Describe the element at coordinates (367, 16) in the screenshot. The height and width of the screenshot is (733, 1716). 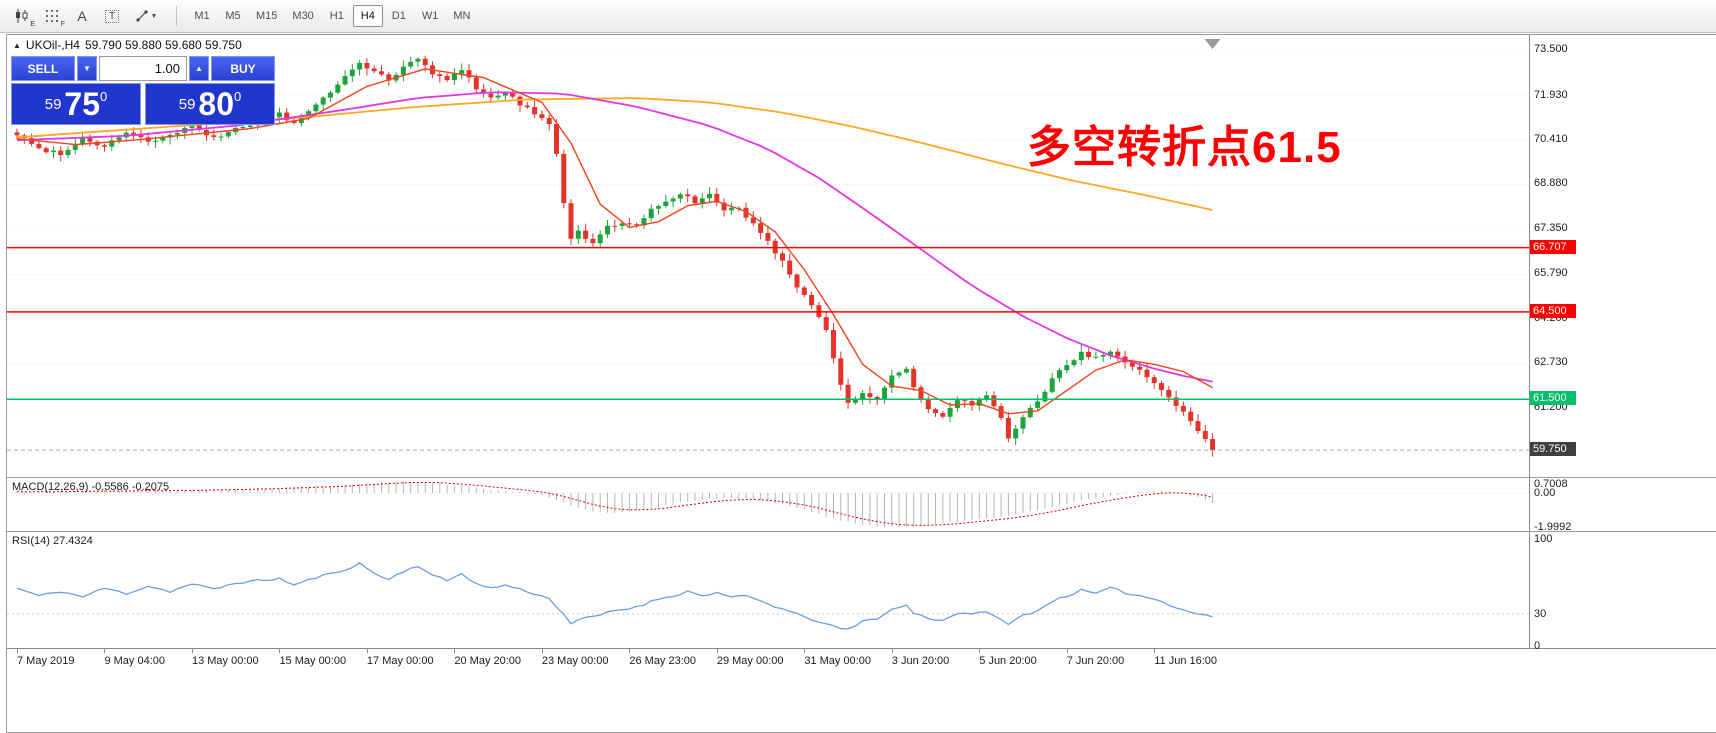
I see `timeframe-h4: H4` at that location.